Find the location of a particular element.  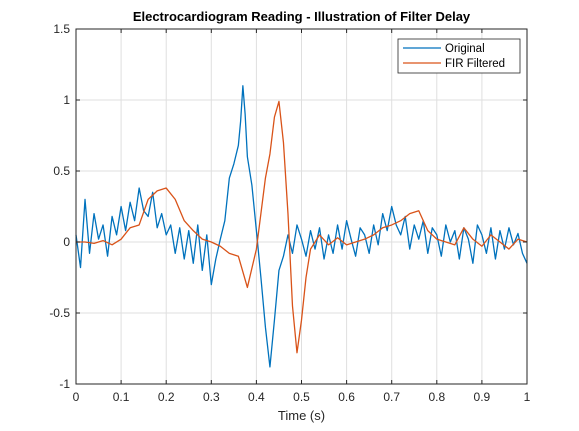

legend: Original FIR Filtered is located at coordinates (459, 56).